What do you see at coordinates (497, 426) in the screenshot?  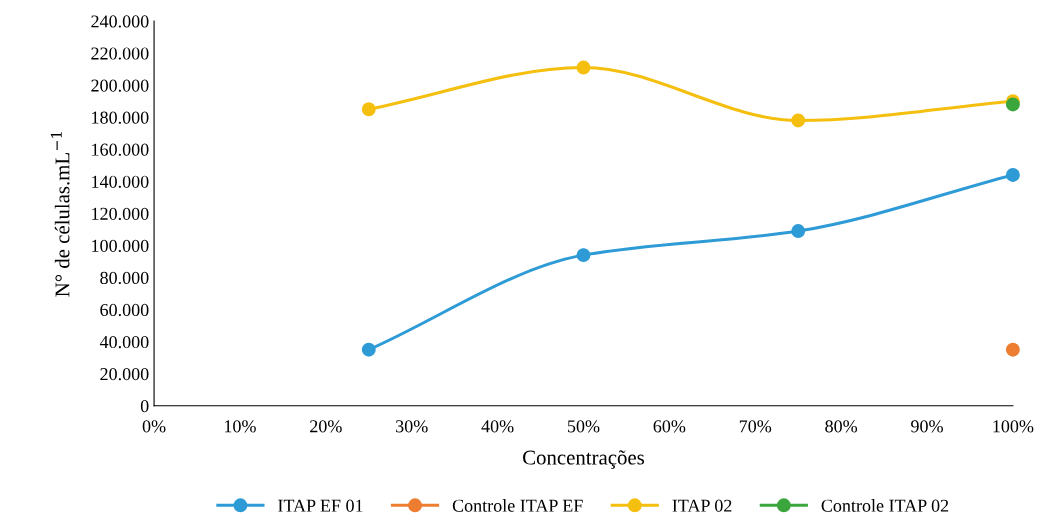 I see `x-tick-label: 40%` at bounding box center [497, 426].